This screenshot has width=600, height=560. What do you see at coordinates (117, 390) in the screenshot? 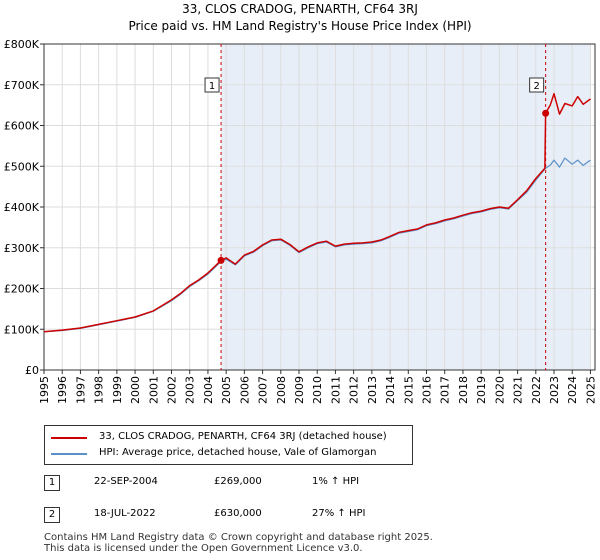
I see `x-tick-label: 1999` at bounding box center [117, 390].